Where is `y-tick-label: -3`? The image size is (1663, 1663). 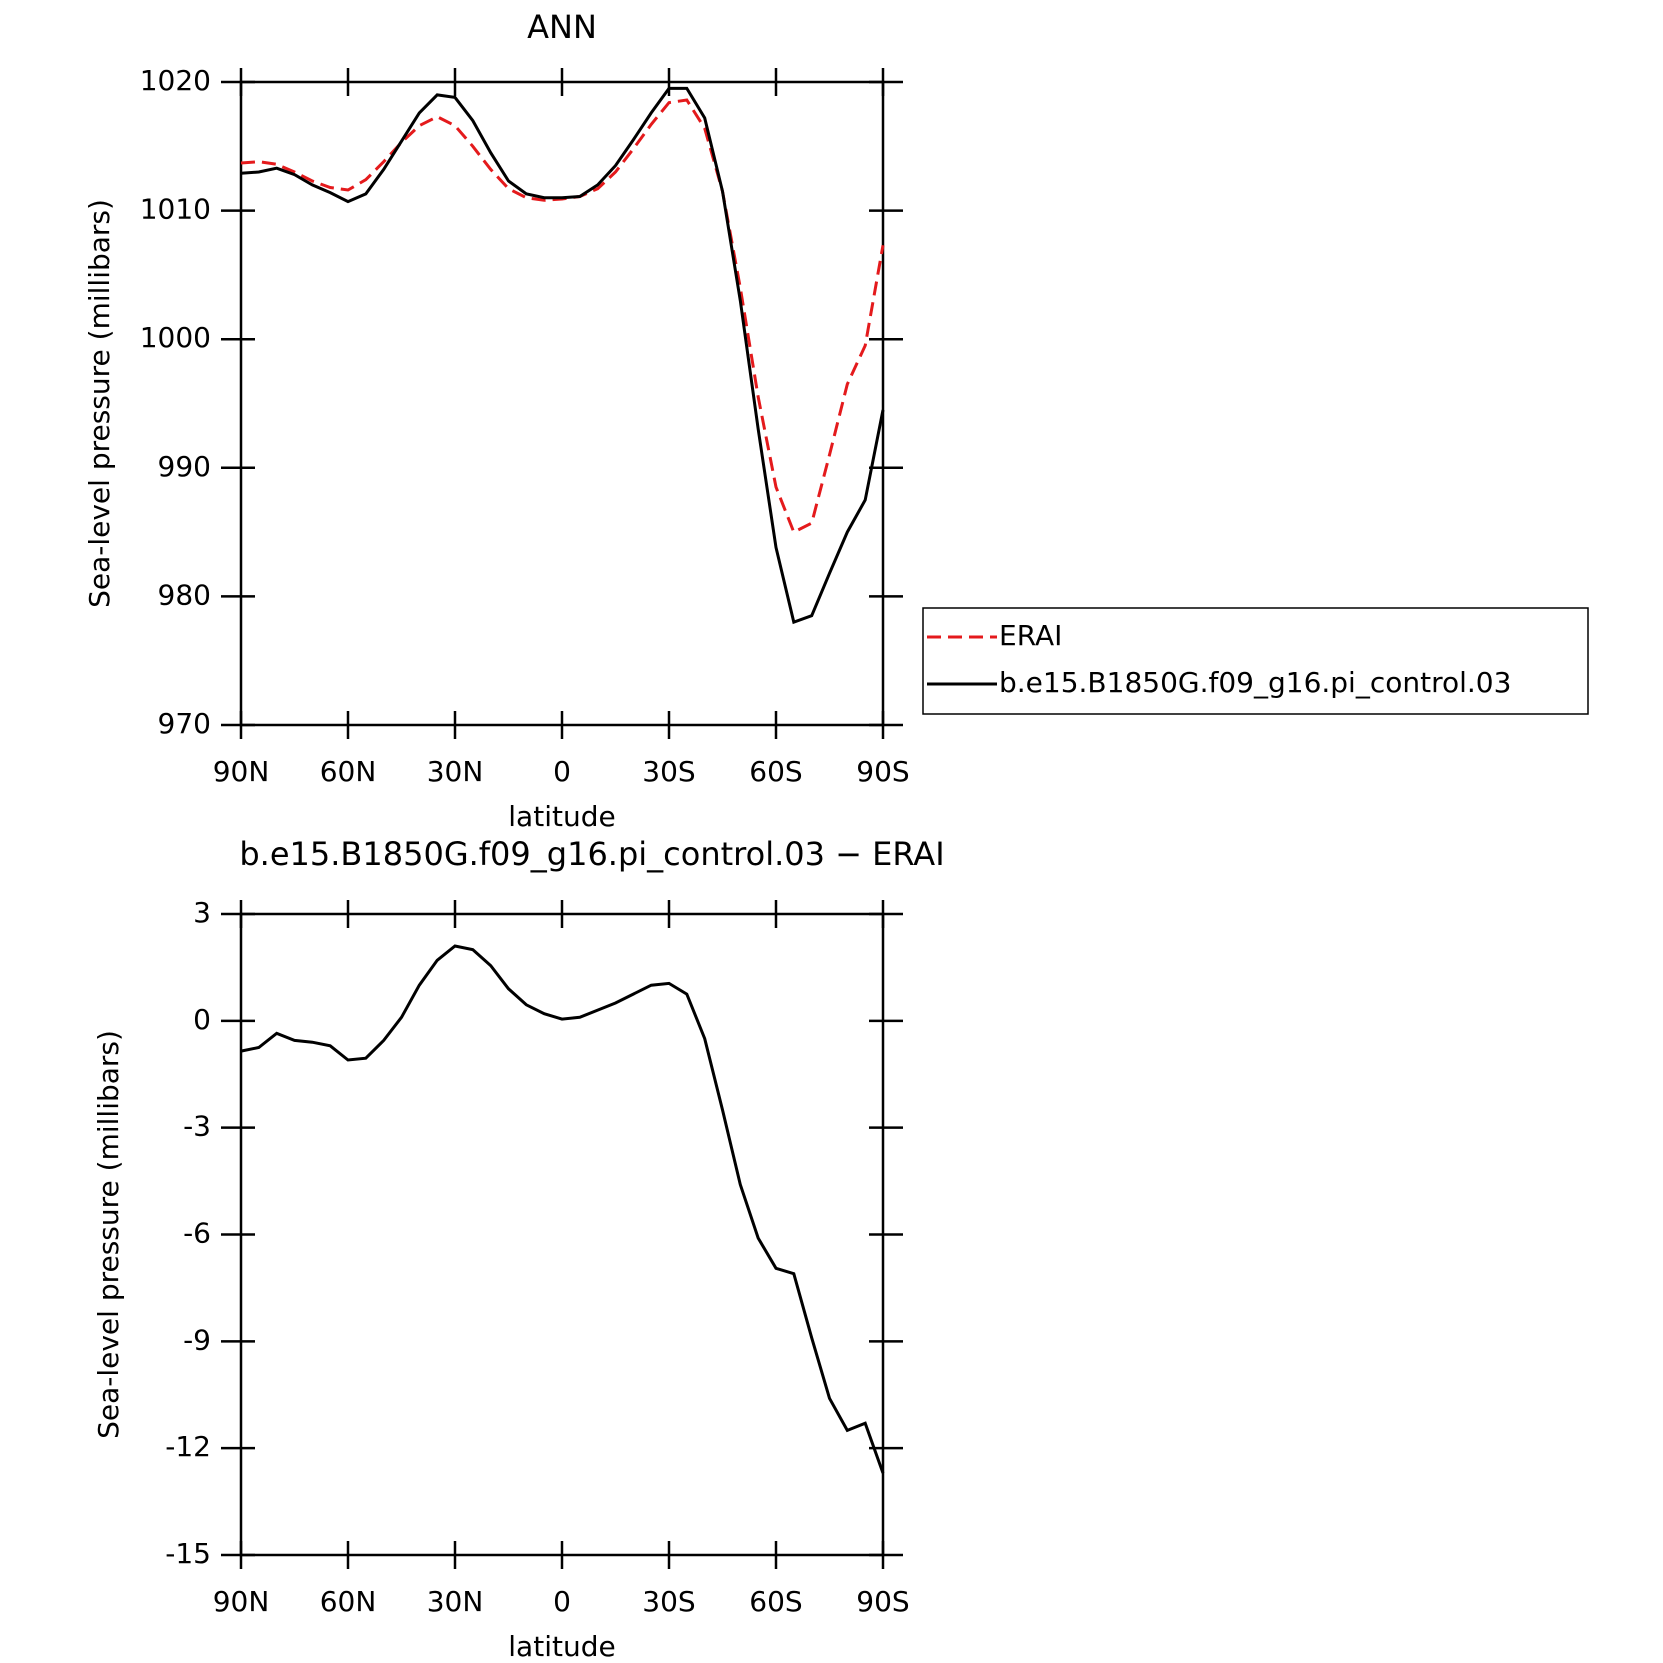 y-tick-label: -3 is located at coordinates (197, 1126).